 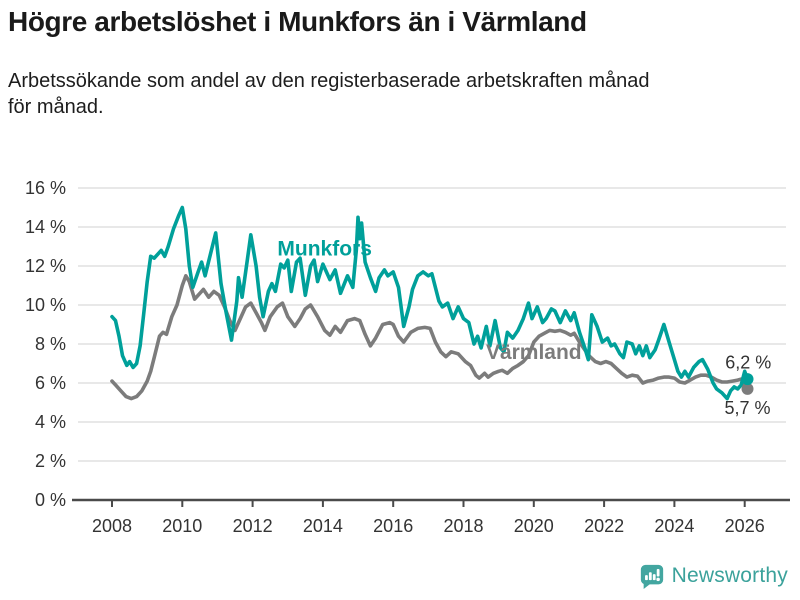 I want to click on newsworthy-branding: Newsworthy, so click(x=713, y=576).